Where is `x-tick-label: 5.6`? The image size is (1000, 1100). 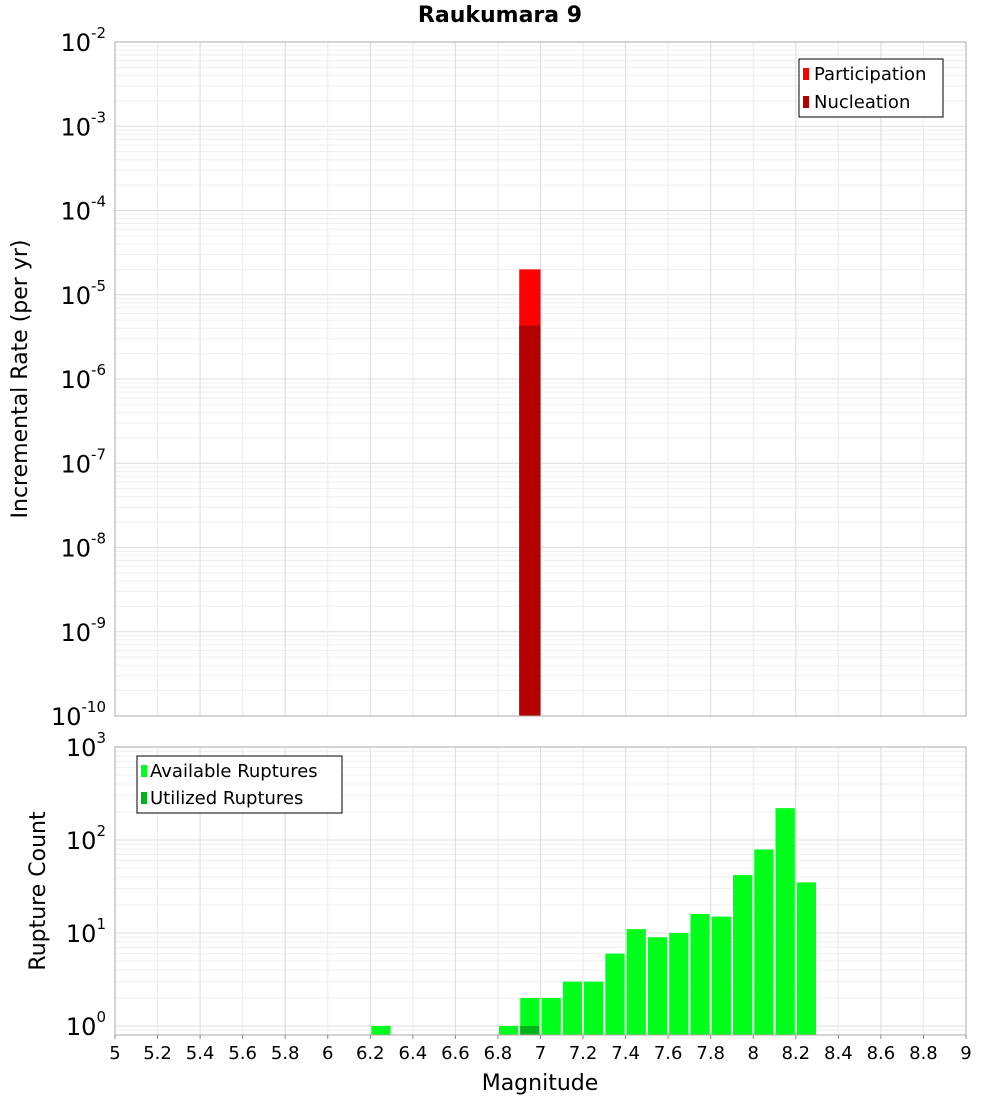 x-tick-label: 5.6 is located at coordinates (242, 1053).